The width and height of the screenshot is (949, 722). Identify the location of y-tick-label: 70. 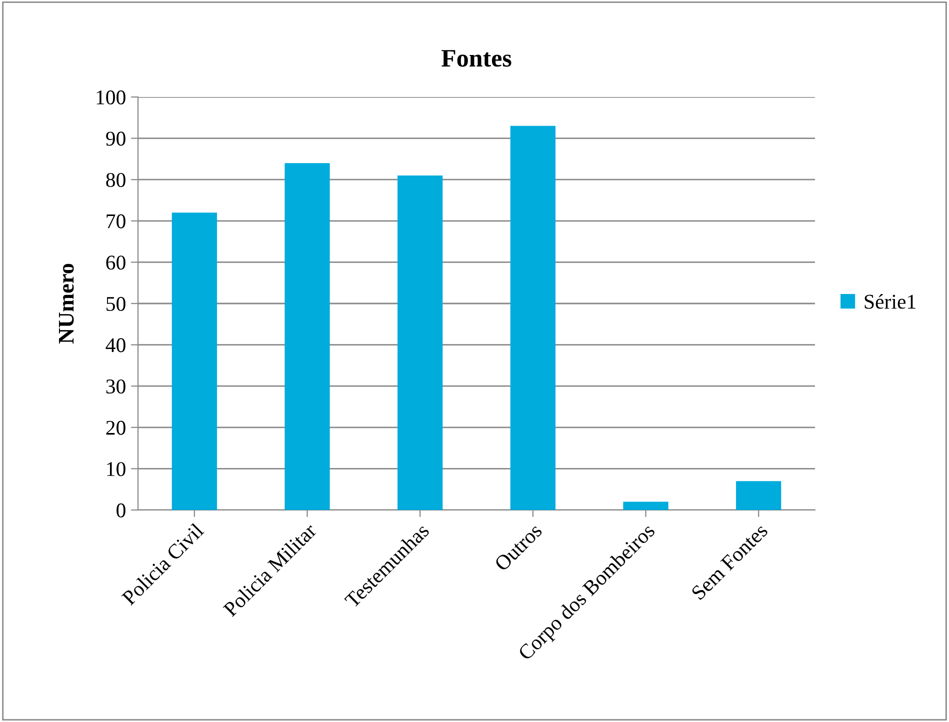
(116, 221).